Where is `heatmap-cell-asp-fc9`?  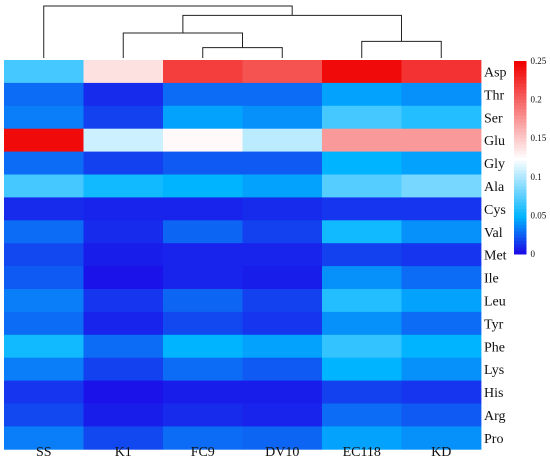
heatmap-cell-asp-fc9 is located at coordinates (203, 72).